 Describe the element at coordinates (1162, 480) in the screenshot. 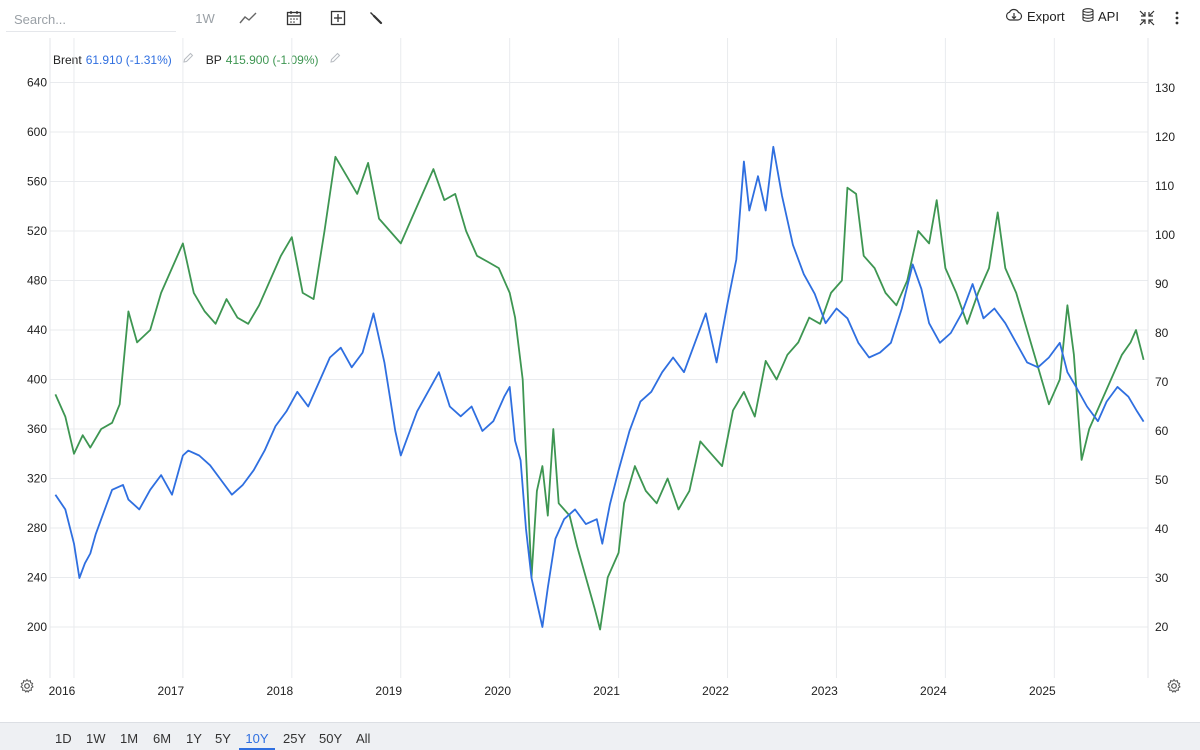

I see `right-tick-label: 50` at that location.